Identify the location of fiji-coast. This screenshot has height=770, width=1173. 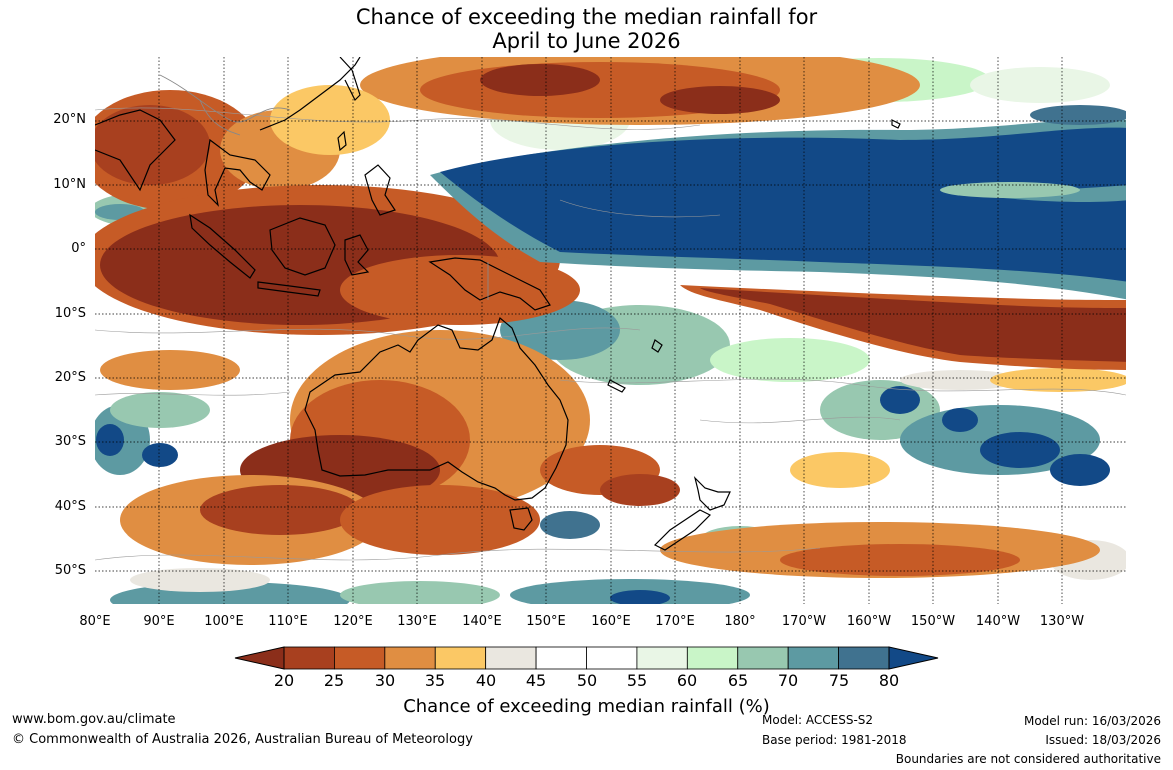
(657, 346).